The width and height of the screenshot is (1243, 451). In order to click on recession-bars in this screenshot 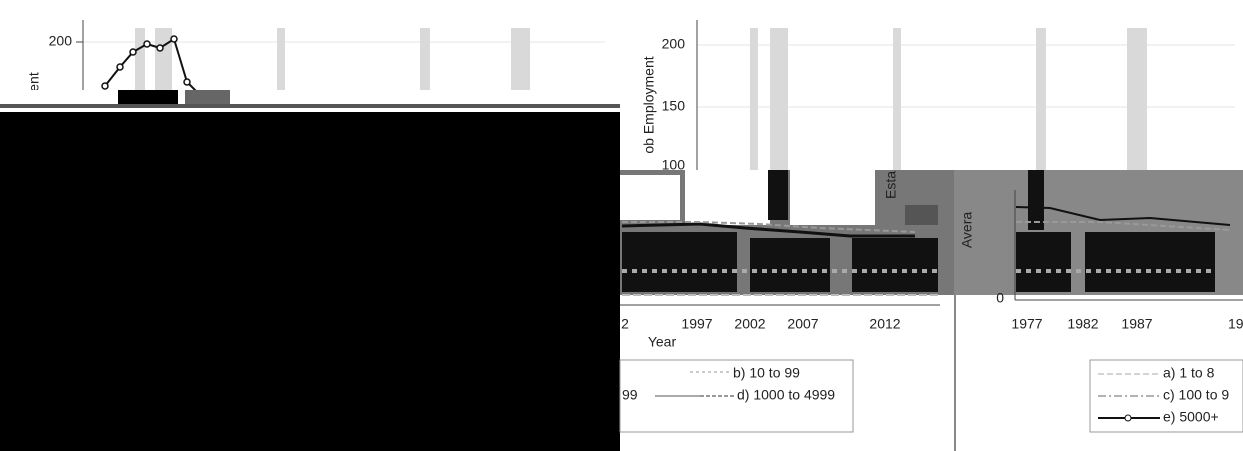, I will do `click(948, 99)`.